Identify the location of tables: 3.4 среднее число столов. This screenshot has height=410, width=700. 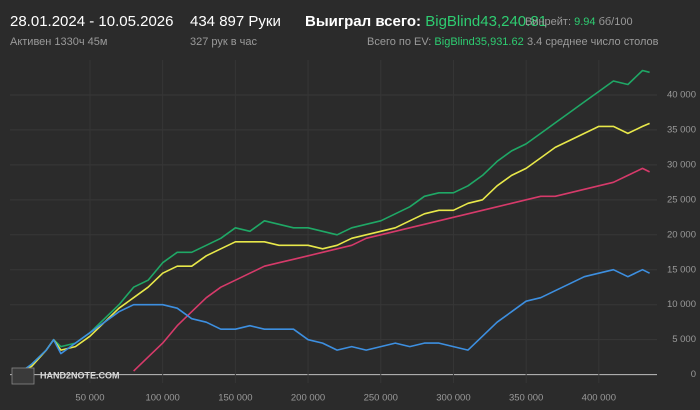
(593, 42).